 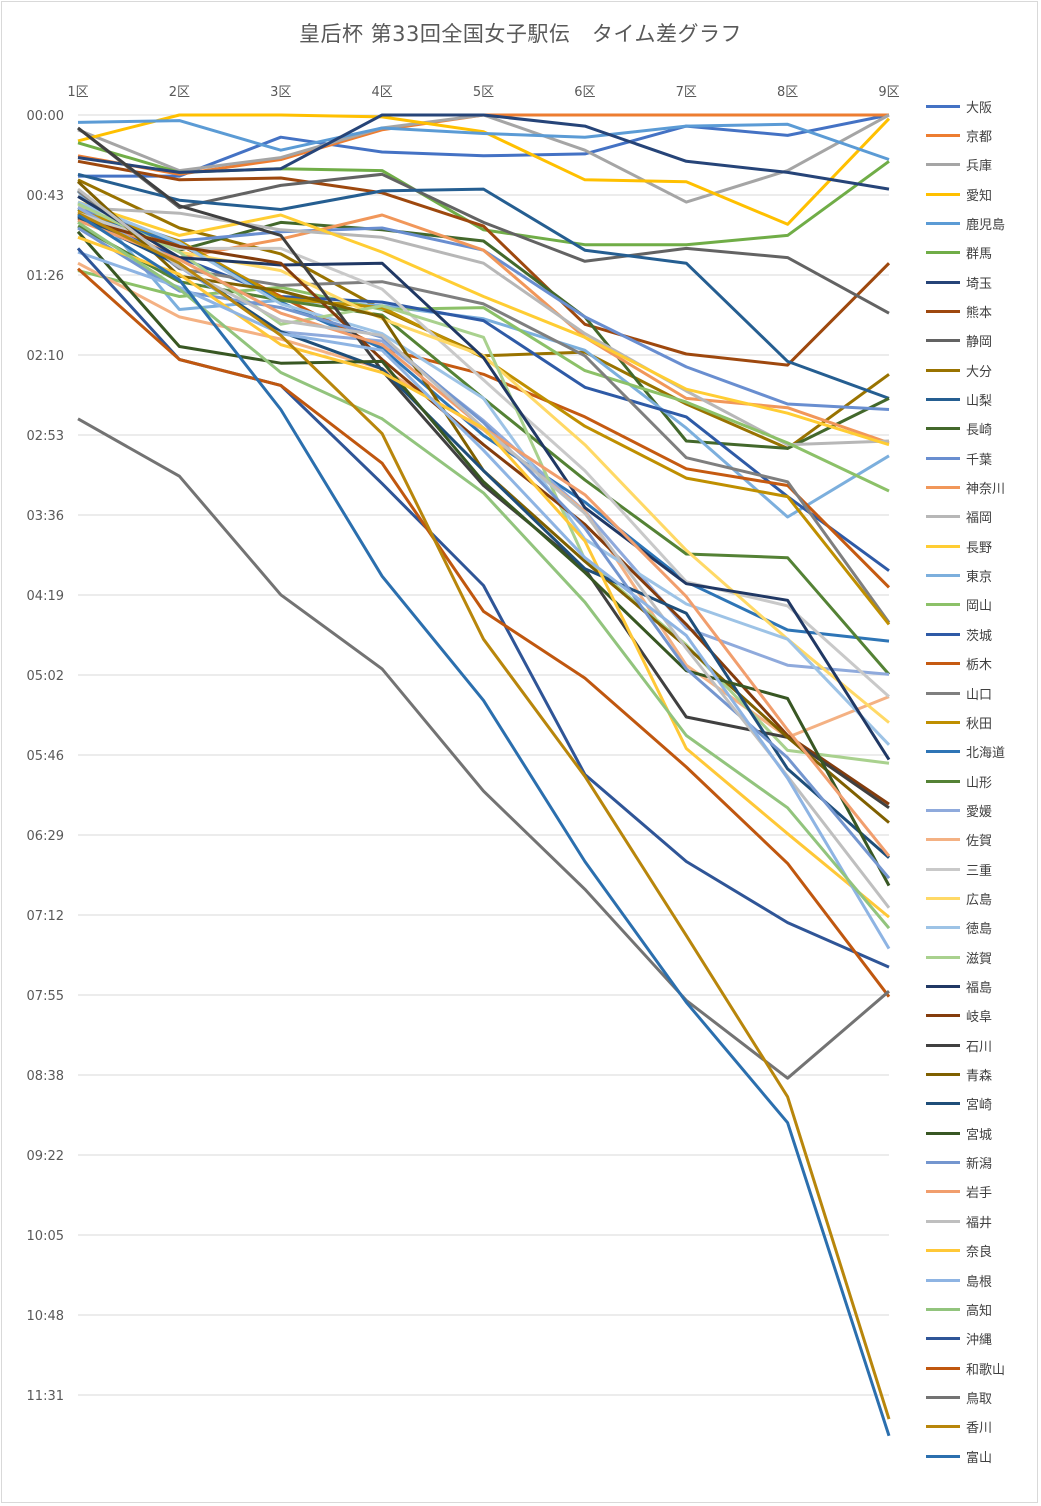 What do you see at coordinates (979, 1282) in the screenshot?
I see `legend-label: 島根` at bounding box center [979, 1282].